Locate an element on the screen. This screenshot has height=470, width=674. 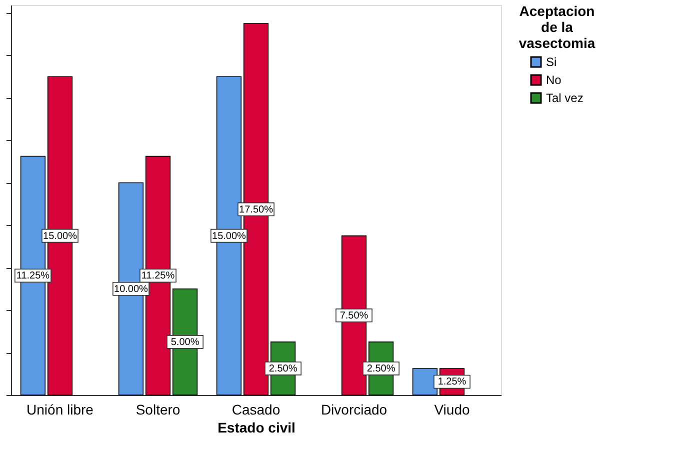
x-tick-label: Unión libre is located at coordinates (60, 410).